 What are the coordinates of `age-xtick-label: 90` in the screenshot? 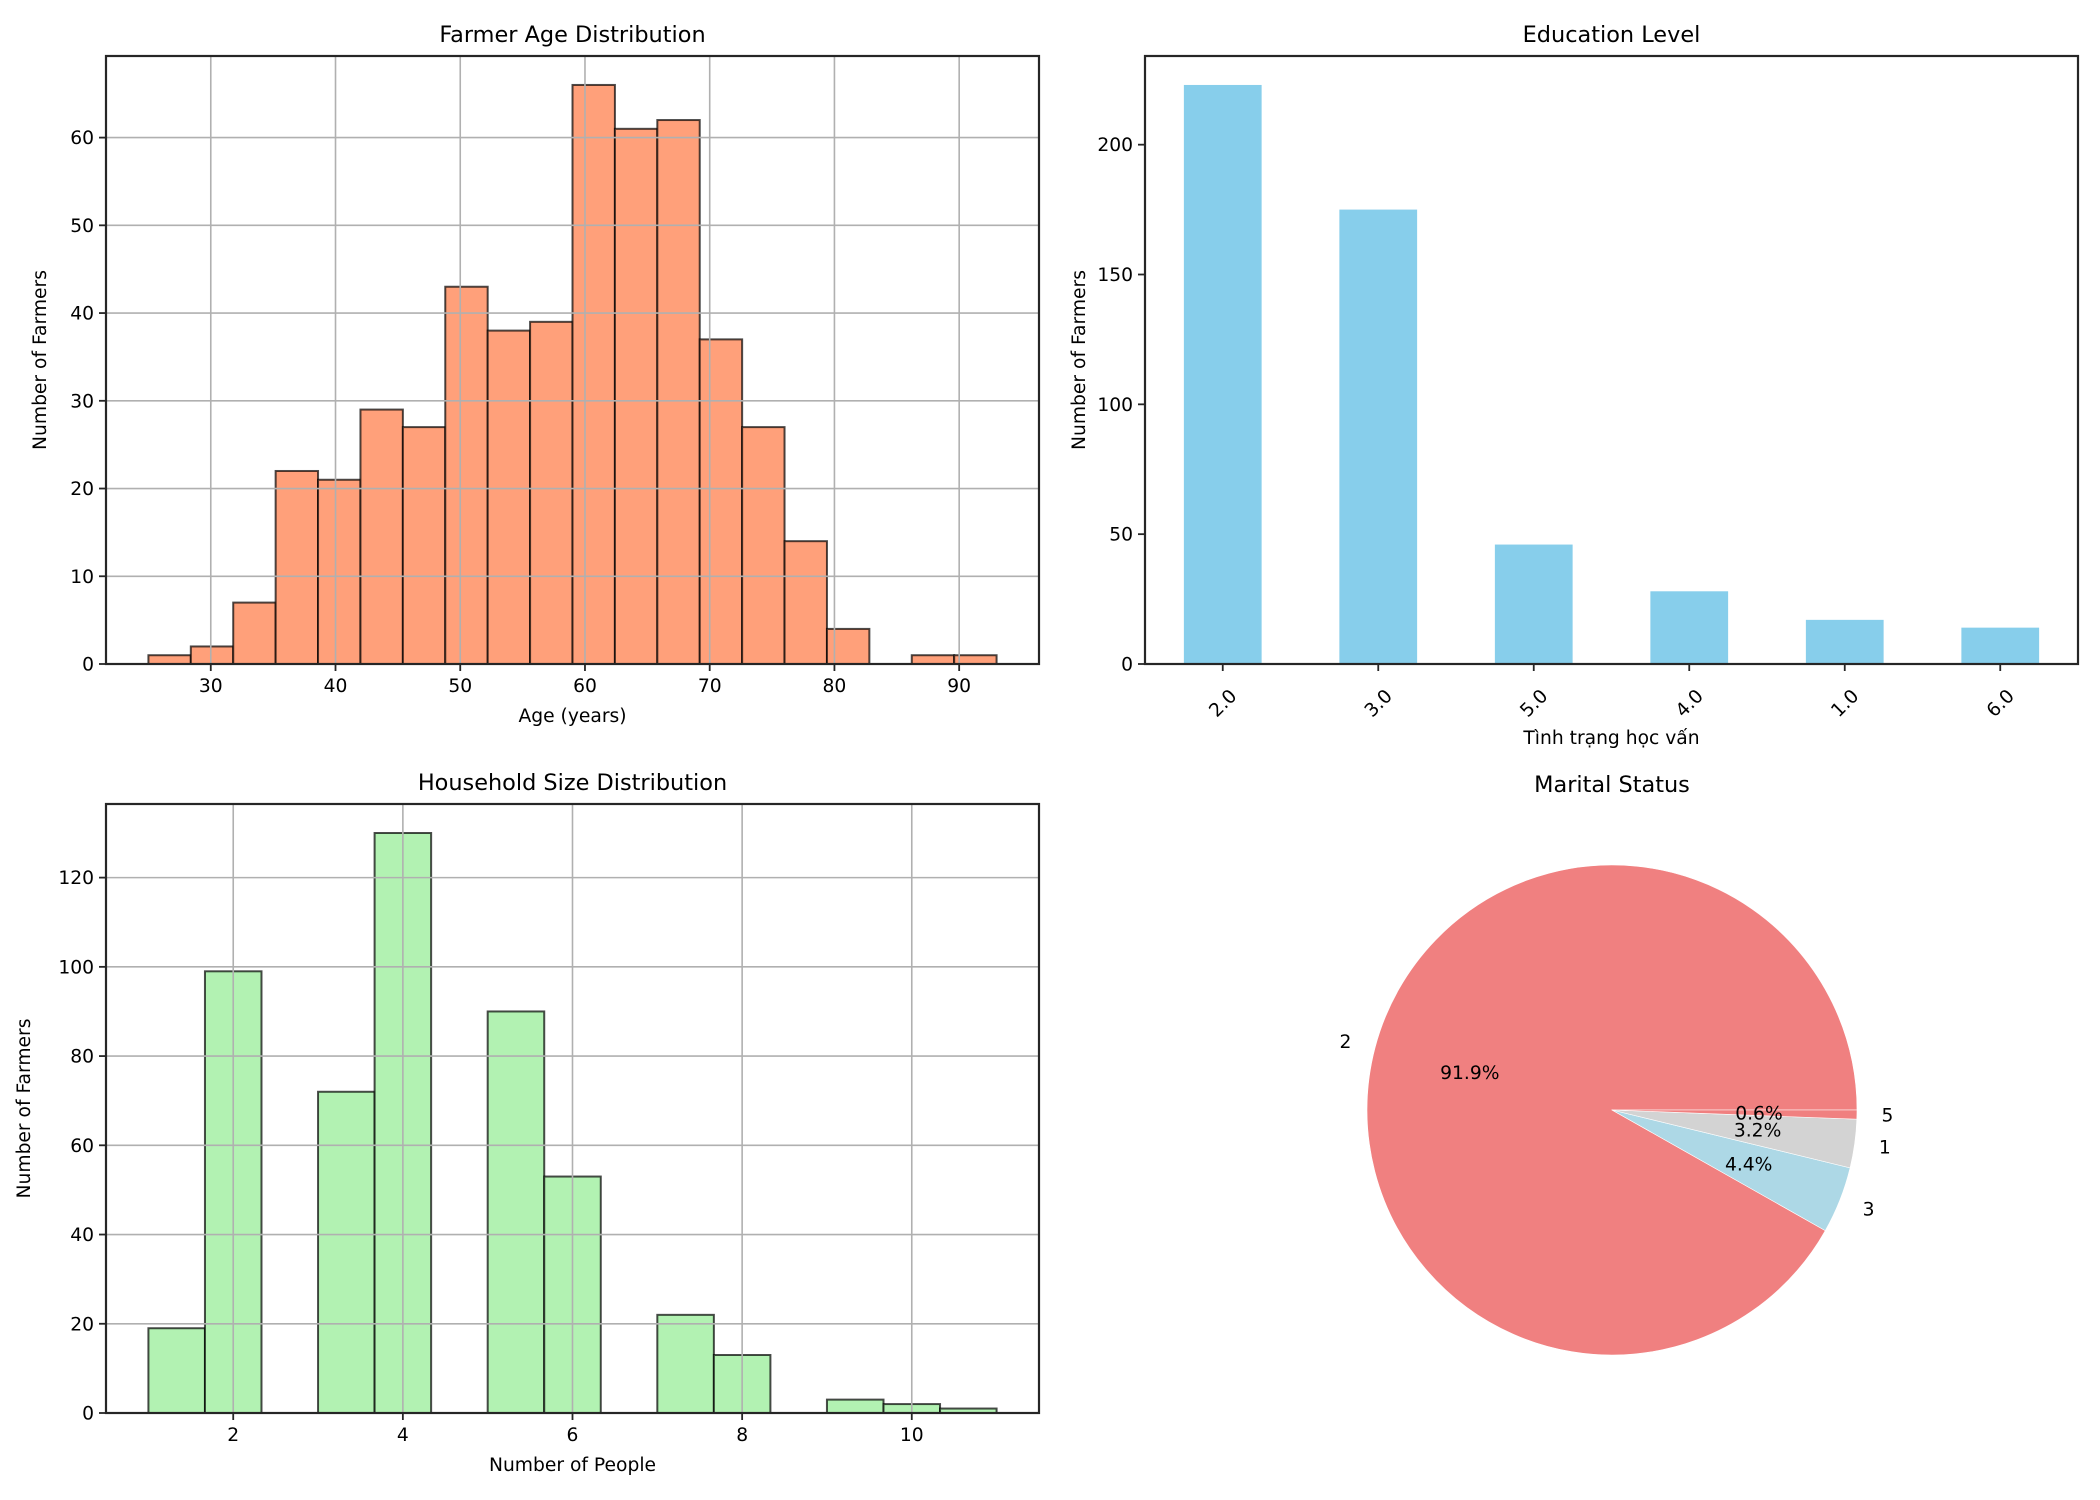 It's located at (959, 686).